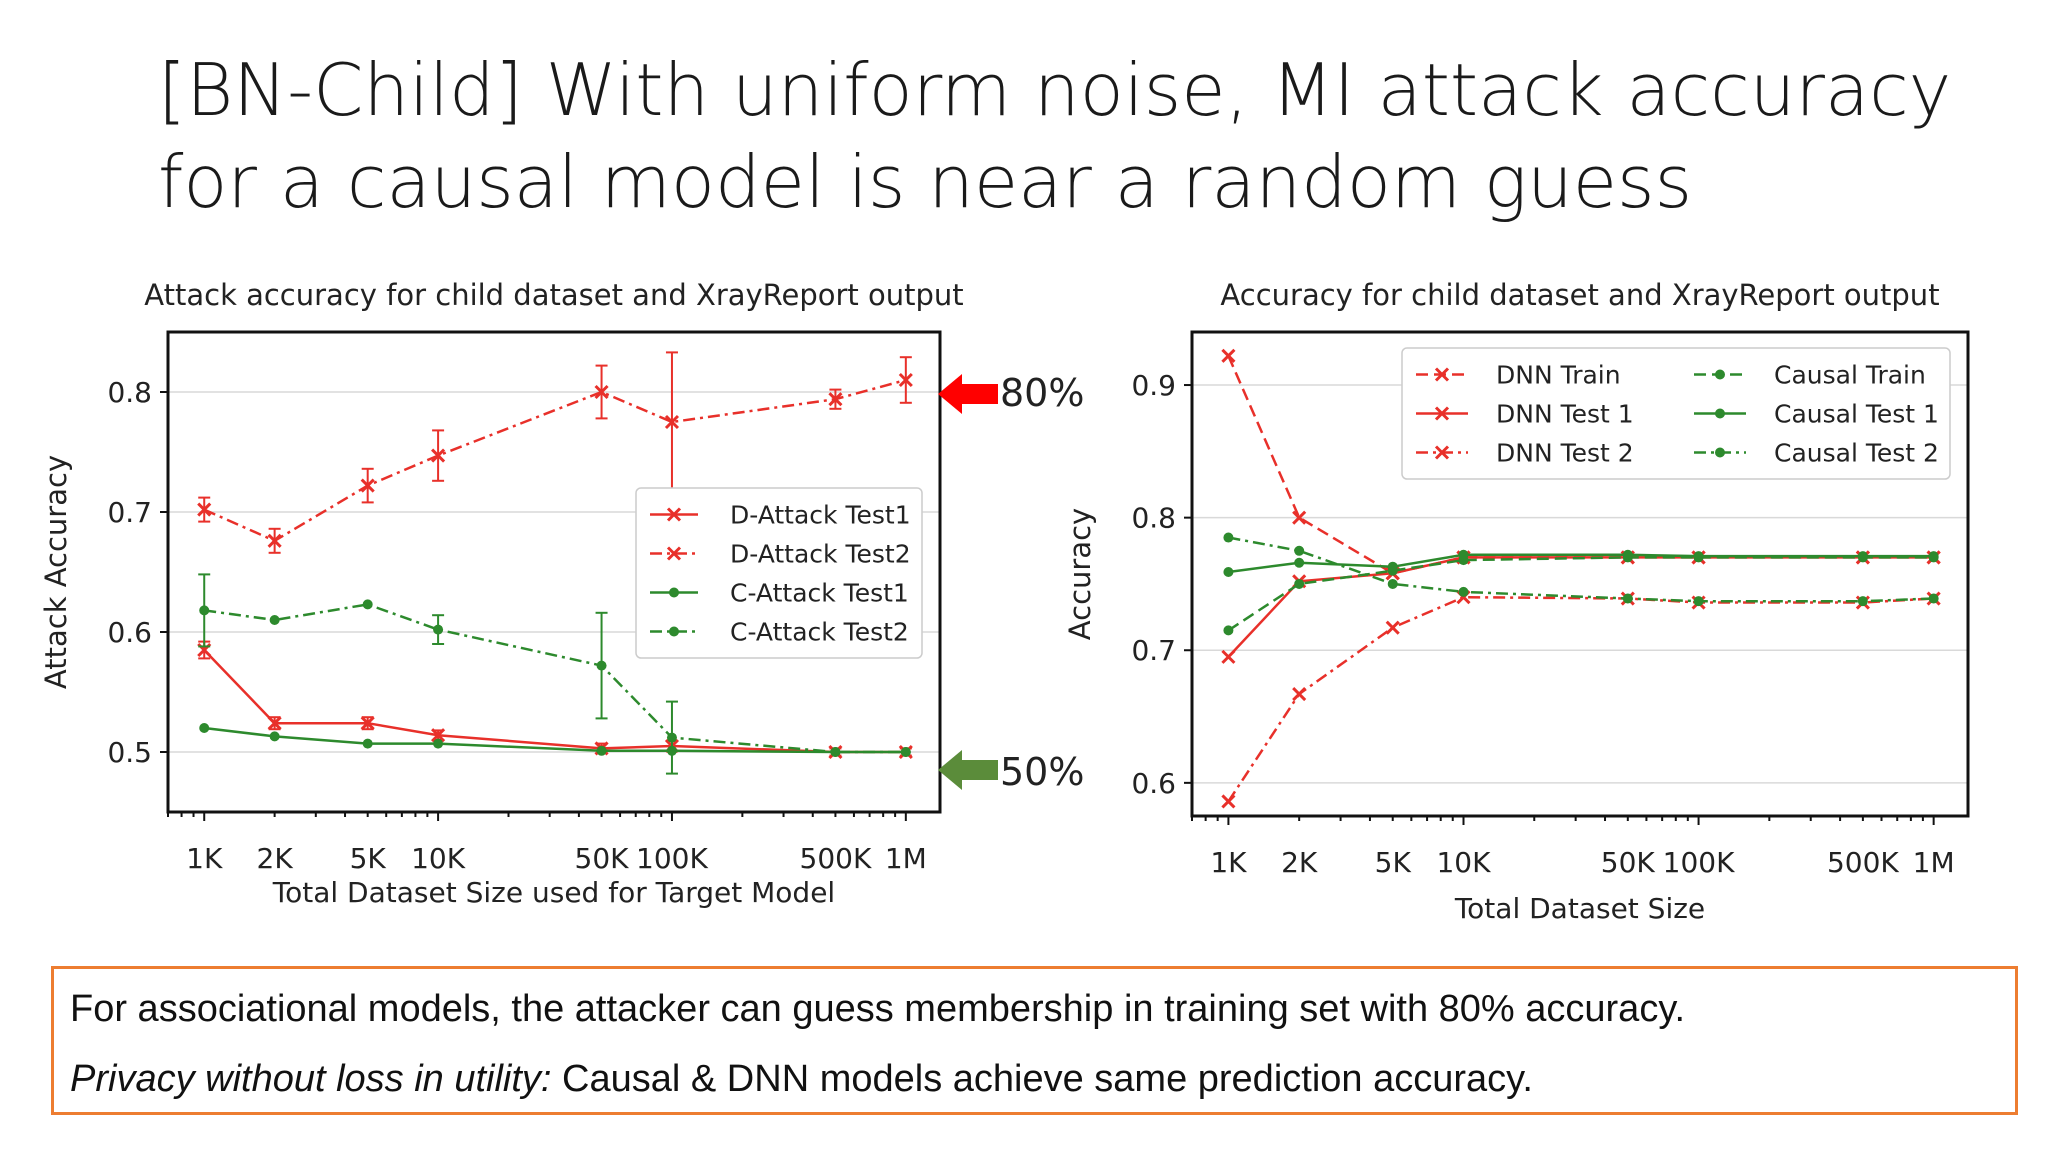  I want to click on x-tick-label: 1M, so click(906, 858).